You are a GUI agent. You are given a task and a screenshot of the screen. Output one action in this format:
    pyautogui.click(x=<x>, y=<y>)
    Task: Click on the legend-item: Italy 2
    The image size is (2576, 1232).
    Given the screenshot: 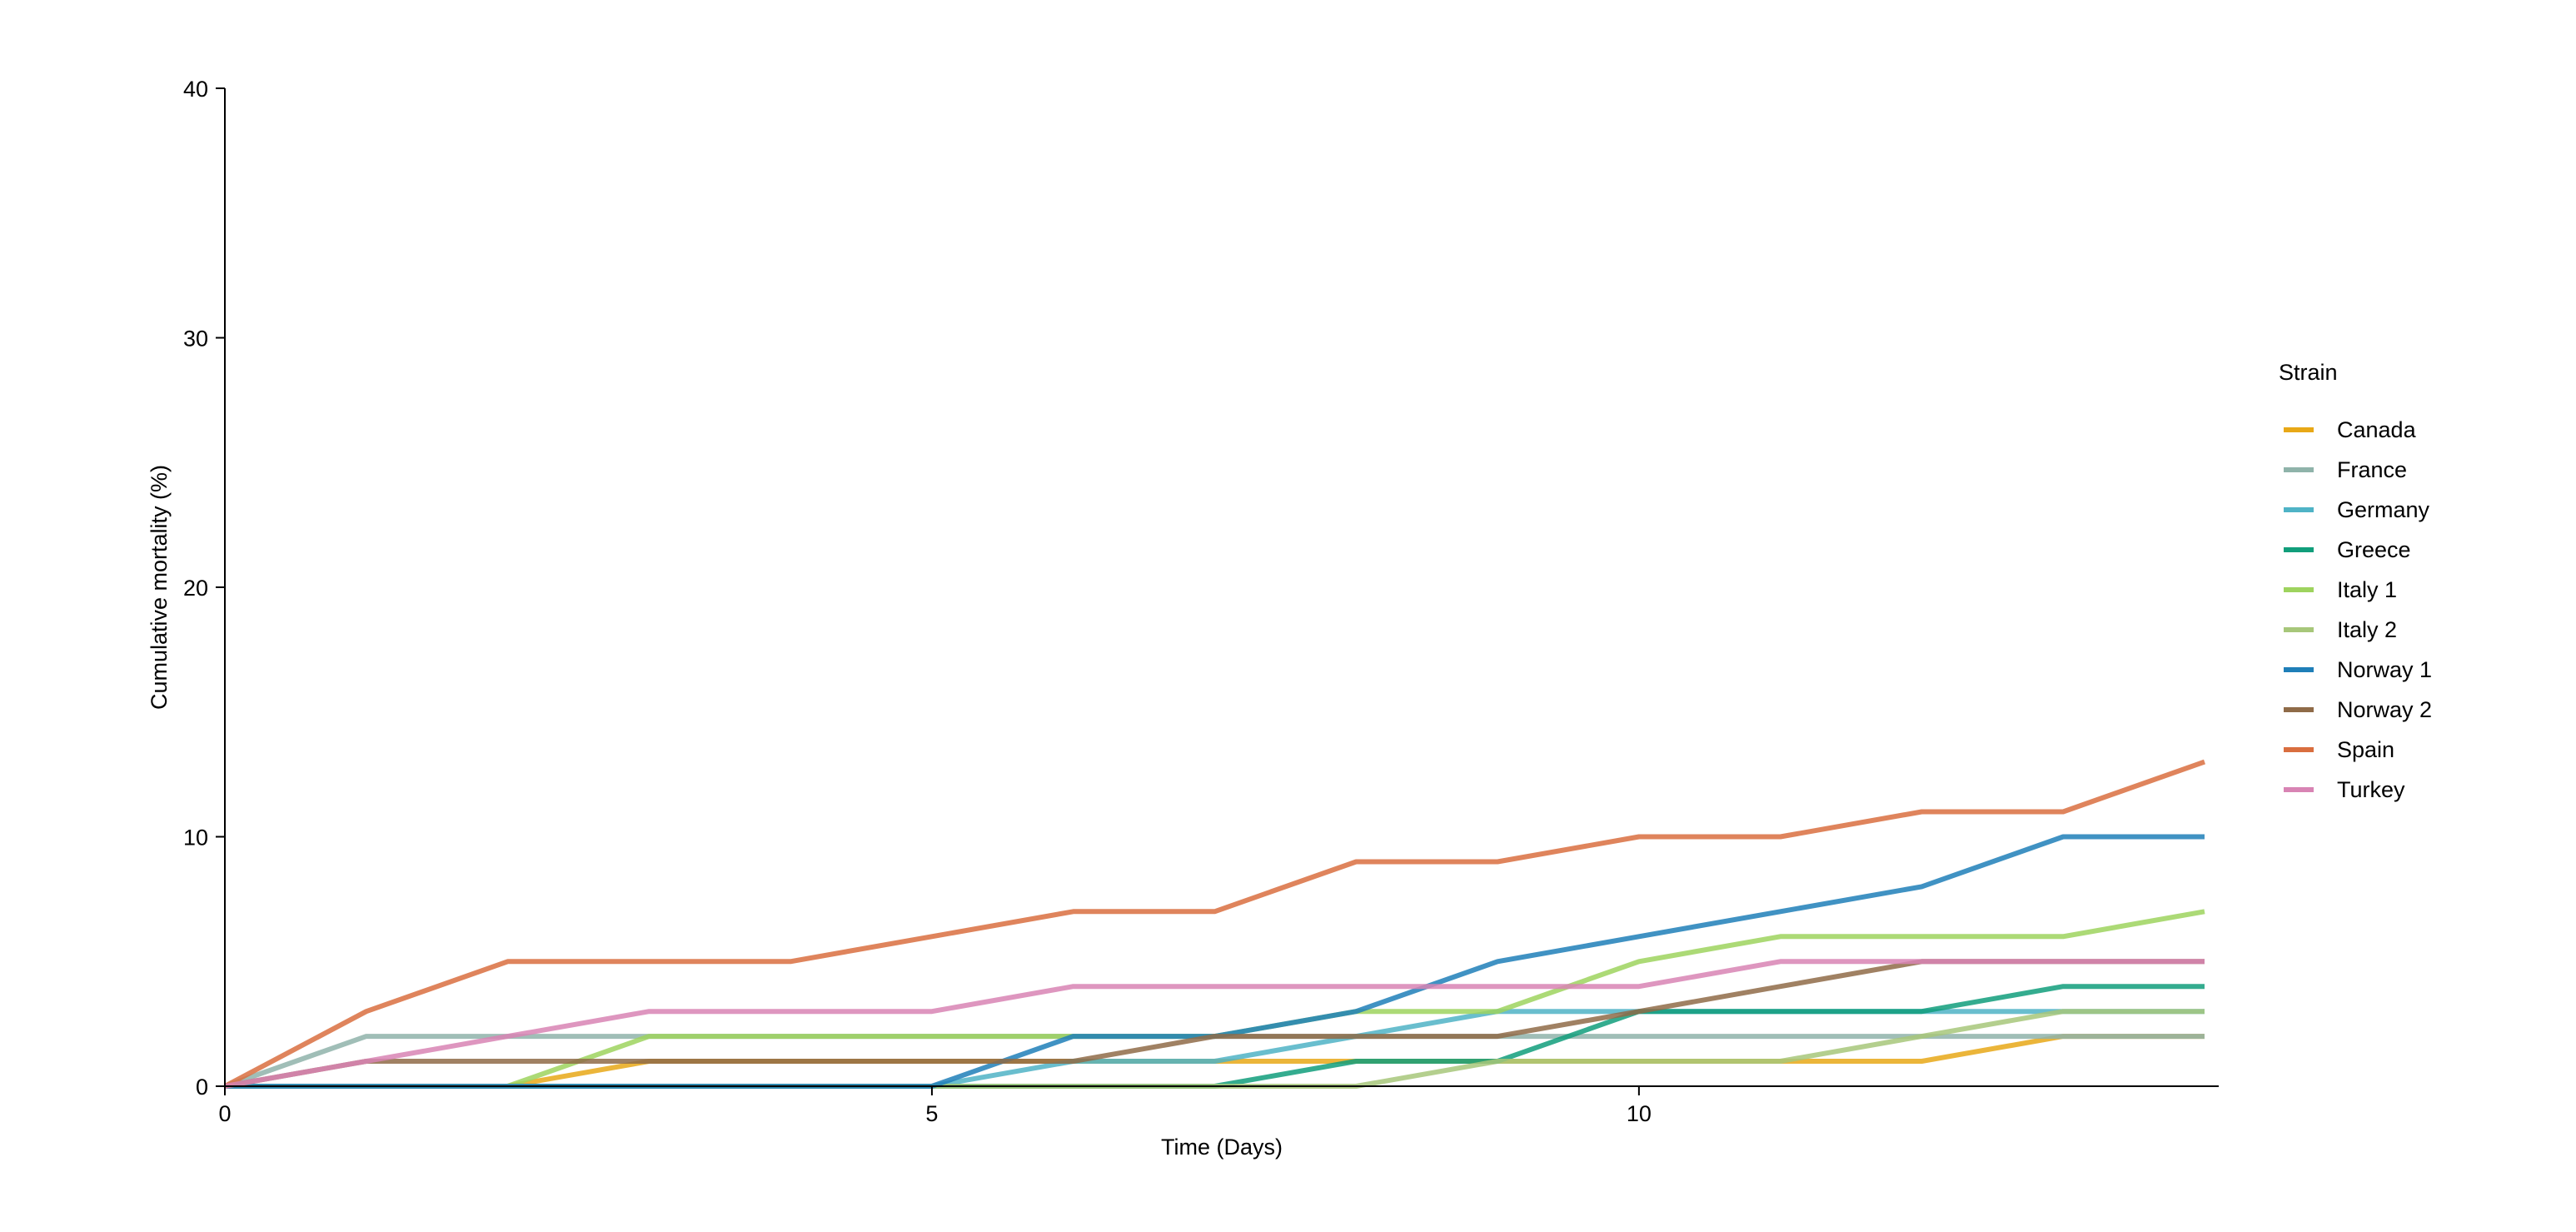 What is the action you would take?
    pyautogui.click(x=2340, y=629)
    